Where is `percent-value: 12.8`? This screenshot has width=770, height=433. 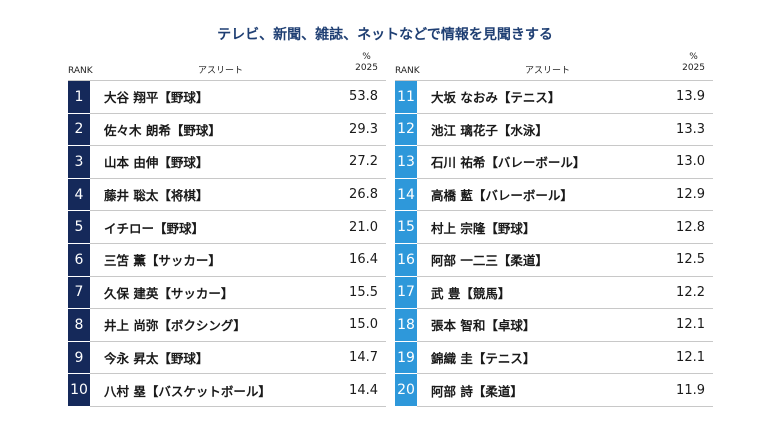 percent-value: 12.8 is located at coordinates (690, 227).